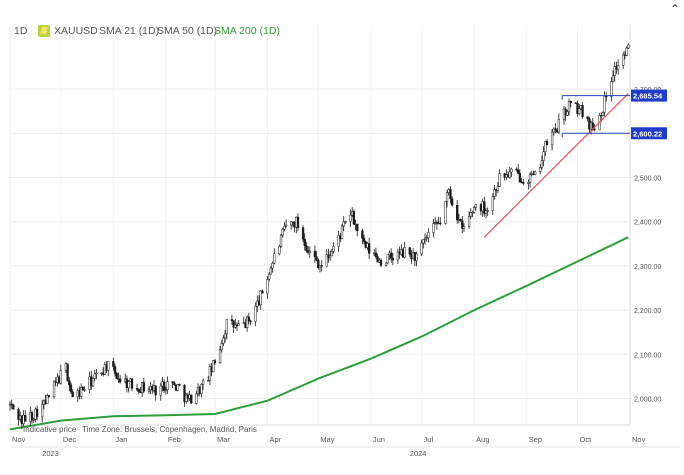 Image resolution: width=684 pixels, height=475 pixels. Describe the element at coordinates (647, 267) in the screenshot. I see `y-tick-label: 2,300.00` at that location.